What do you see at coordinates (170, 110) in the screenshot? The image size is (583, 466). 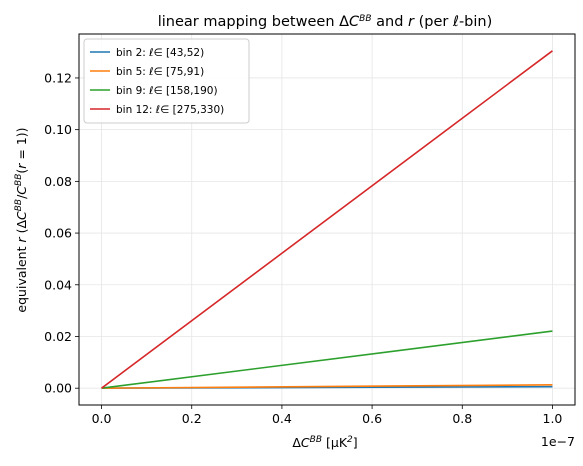 I see `legend-label: bin 12: ℓ∈ [275,330)` at bounding box center [170, 110].